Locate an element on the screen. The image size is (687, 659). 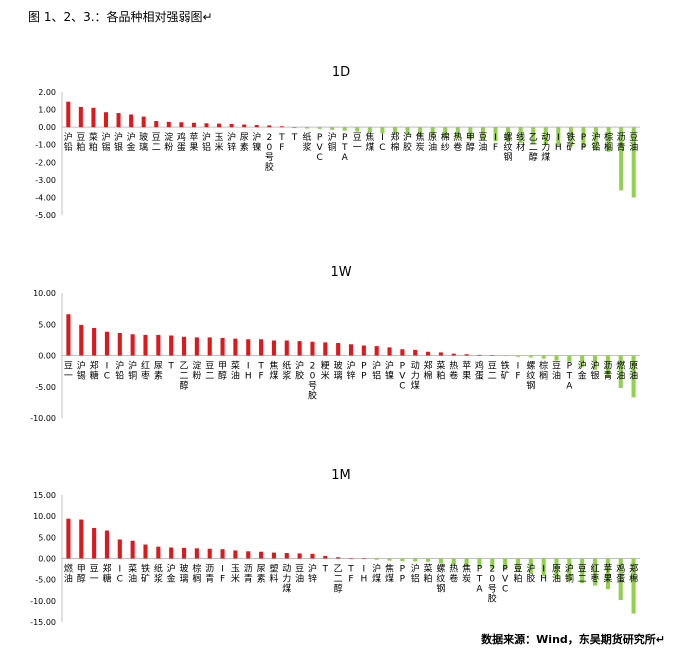
category-label: 乙二醇 is located at coordinates (533, 147).